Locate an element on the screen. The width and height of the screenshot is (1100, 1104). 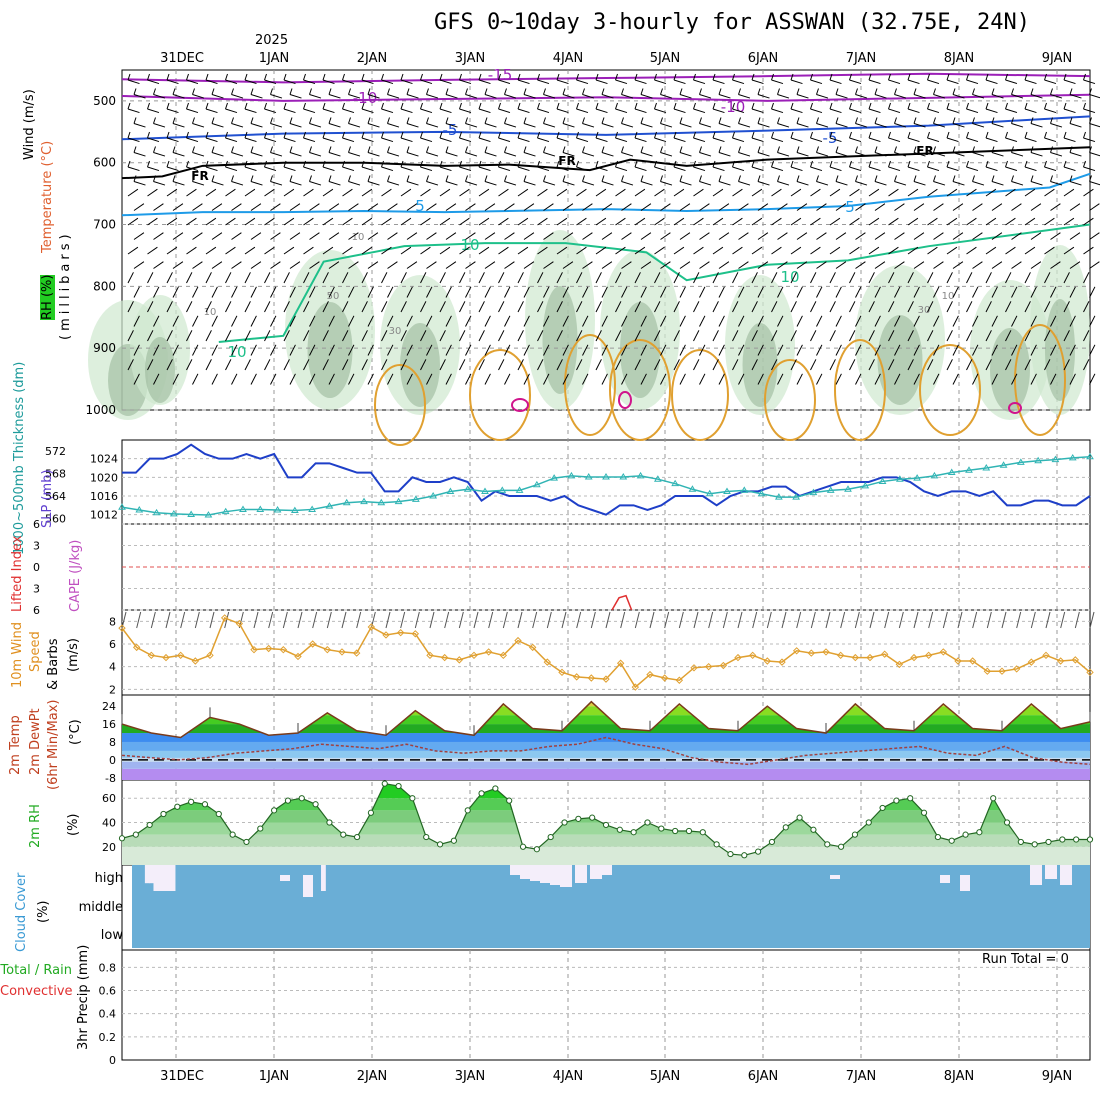
day-label-top: 31DEC is located at coordinates (182, 58).